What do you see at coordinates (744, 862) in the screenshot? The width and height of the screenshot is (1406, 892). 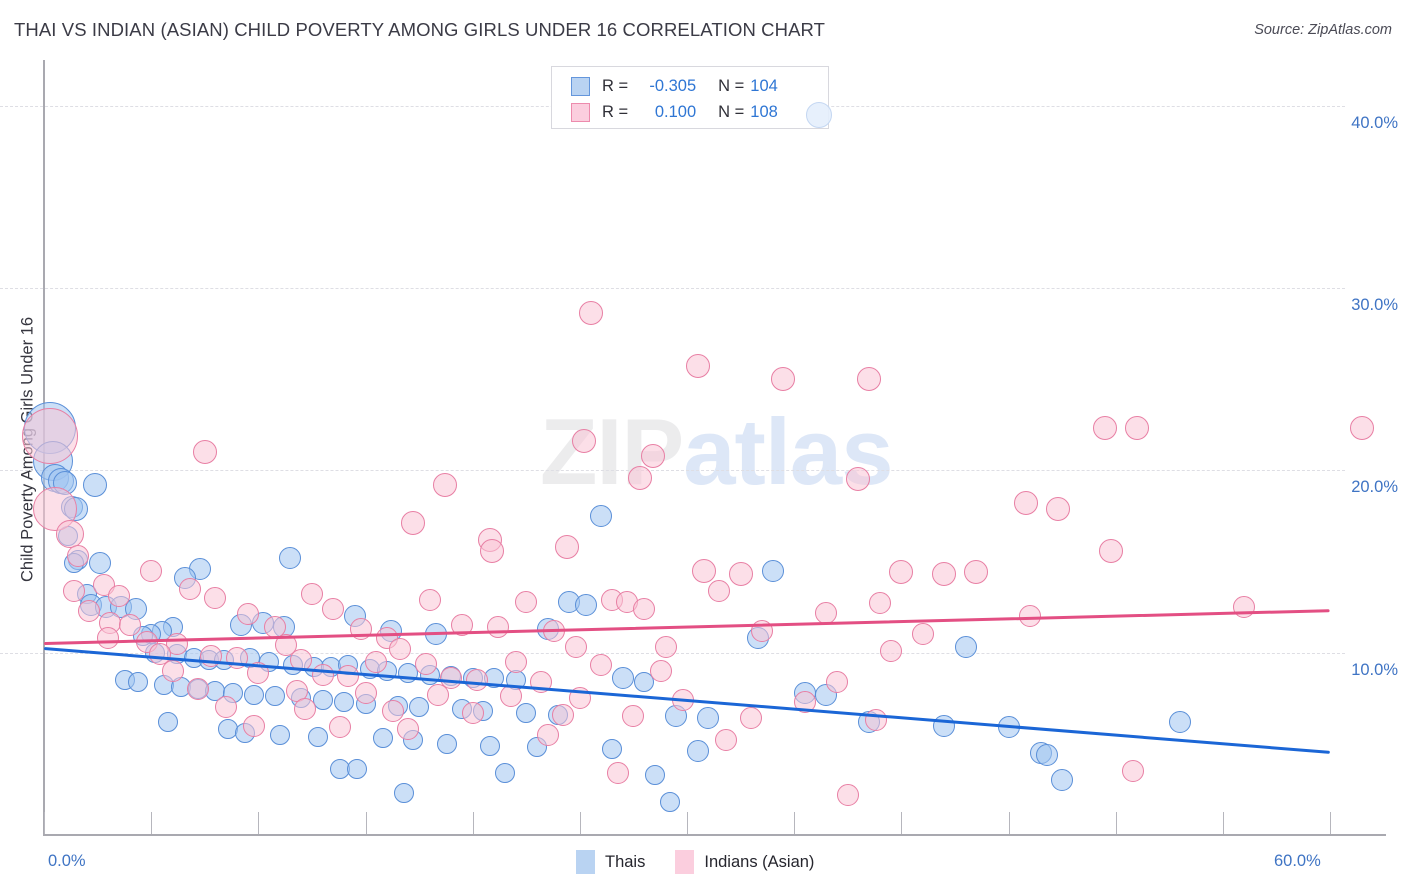 I see `legend-item: Indians (Asian)` at bounding box center [744, 862].